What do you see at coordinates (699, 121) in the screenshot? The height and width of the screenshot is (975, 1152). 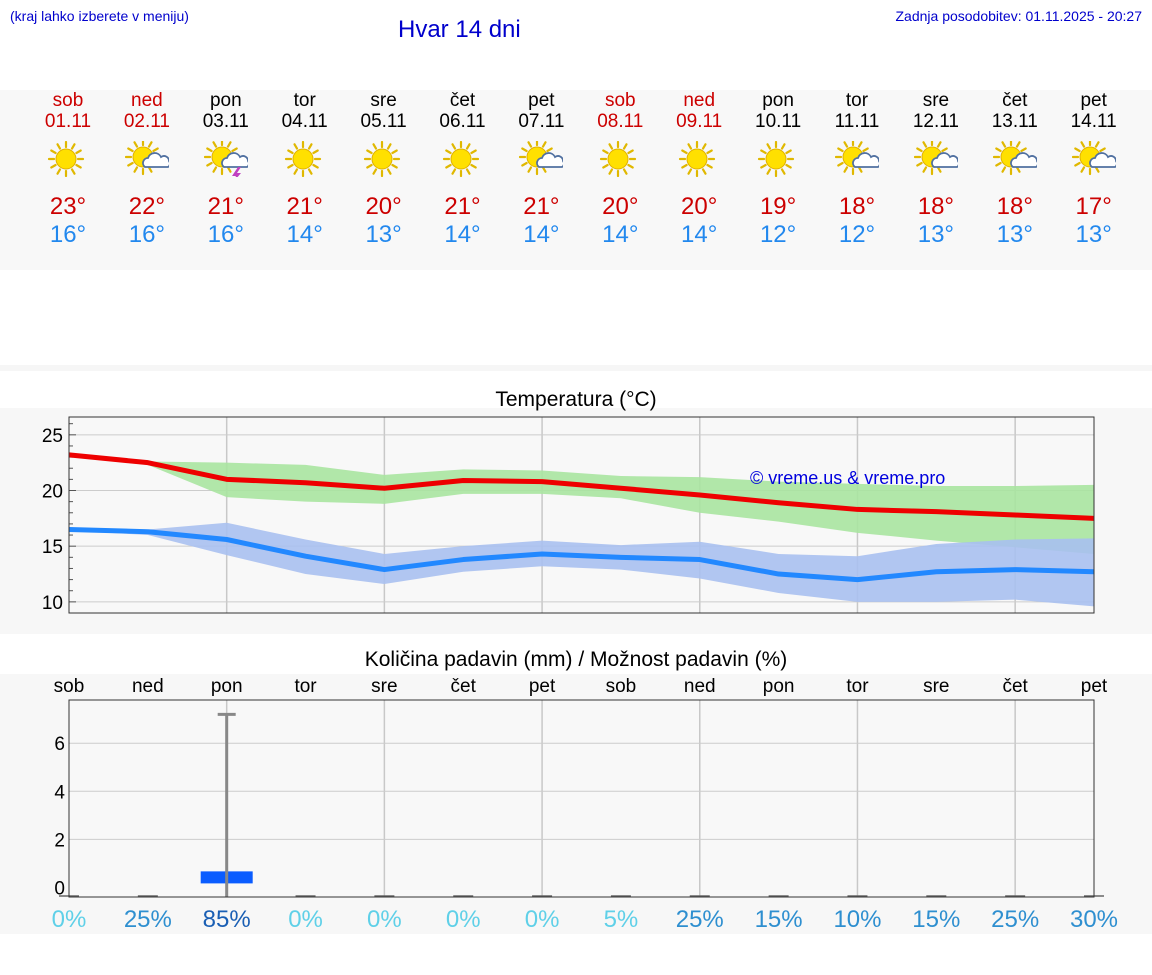 I see `day-date: 09.11` at bounding box center [699, 121].